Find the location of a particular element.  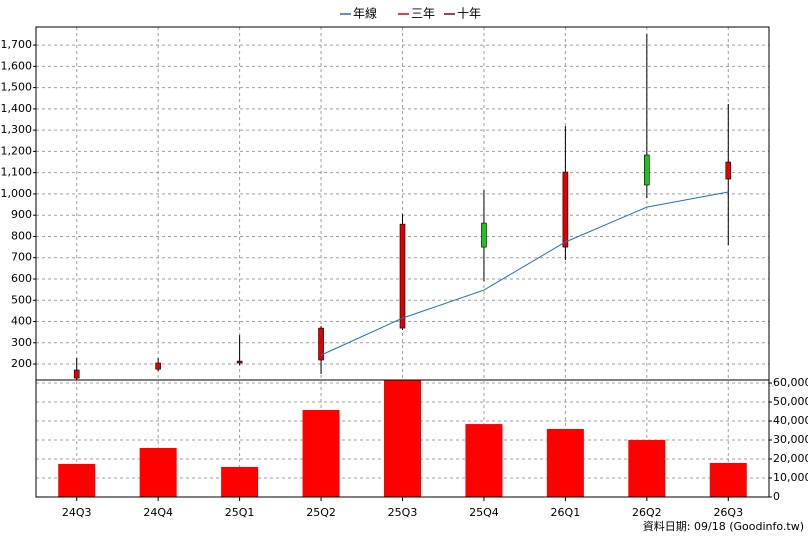

y2-tick-label: 60,000 is located at coordinates (790, 382).